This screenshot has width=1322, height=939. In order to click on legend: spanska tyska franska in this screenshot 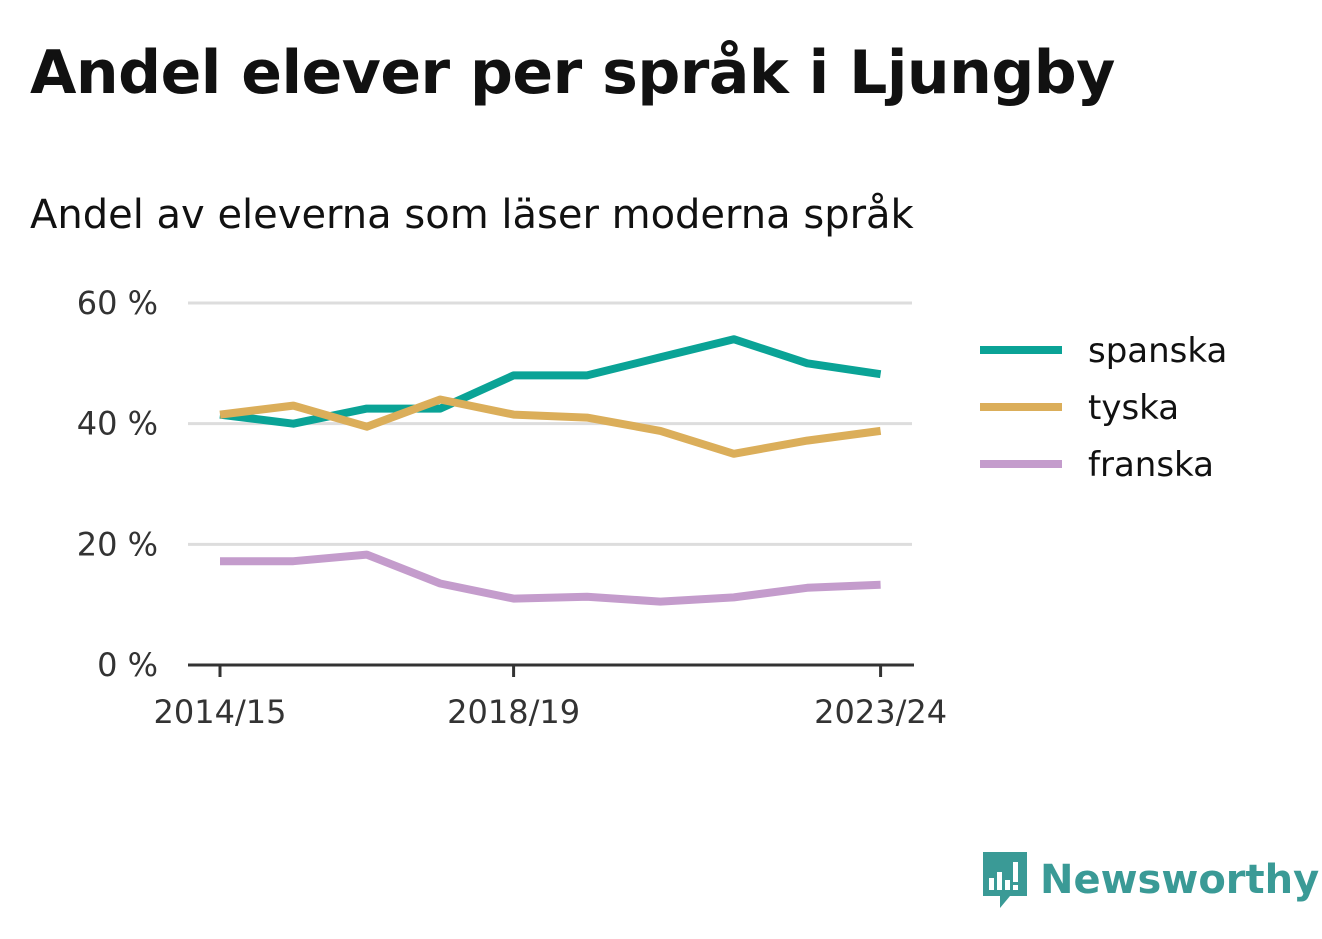, I will do `click(1103, 408)`.